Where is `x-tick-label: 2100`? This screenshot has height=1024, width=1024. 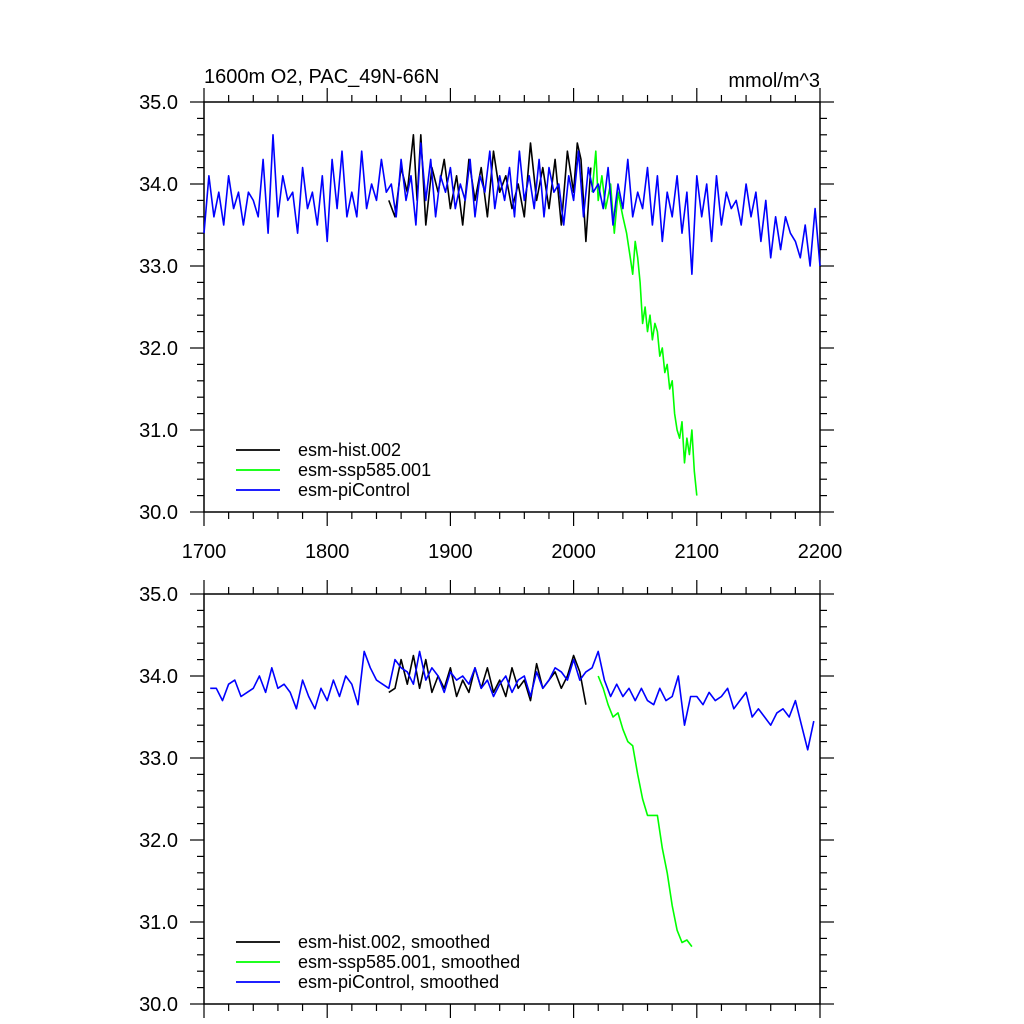 x-tick-label: 2100 is located at coordinates (697, 552).